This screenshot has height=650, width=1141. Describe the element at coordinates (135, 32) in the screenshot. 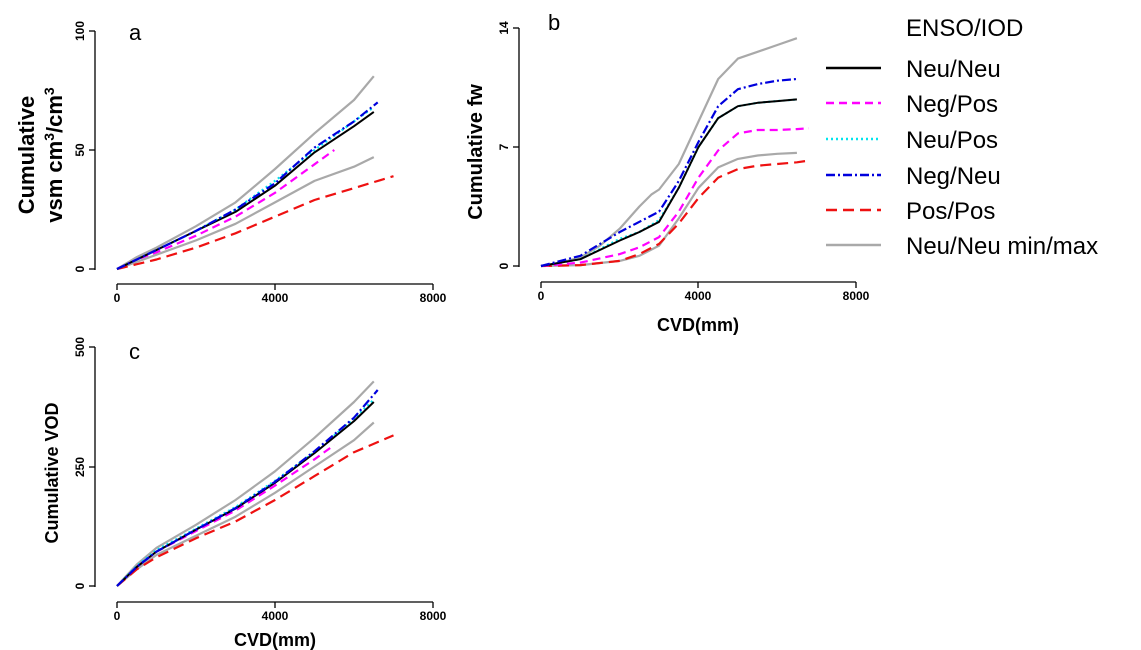

I see `panel-label-a: a` at that location.